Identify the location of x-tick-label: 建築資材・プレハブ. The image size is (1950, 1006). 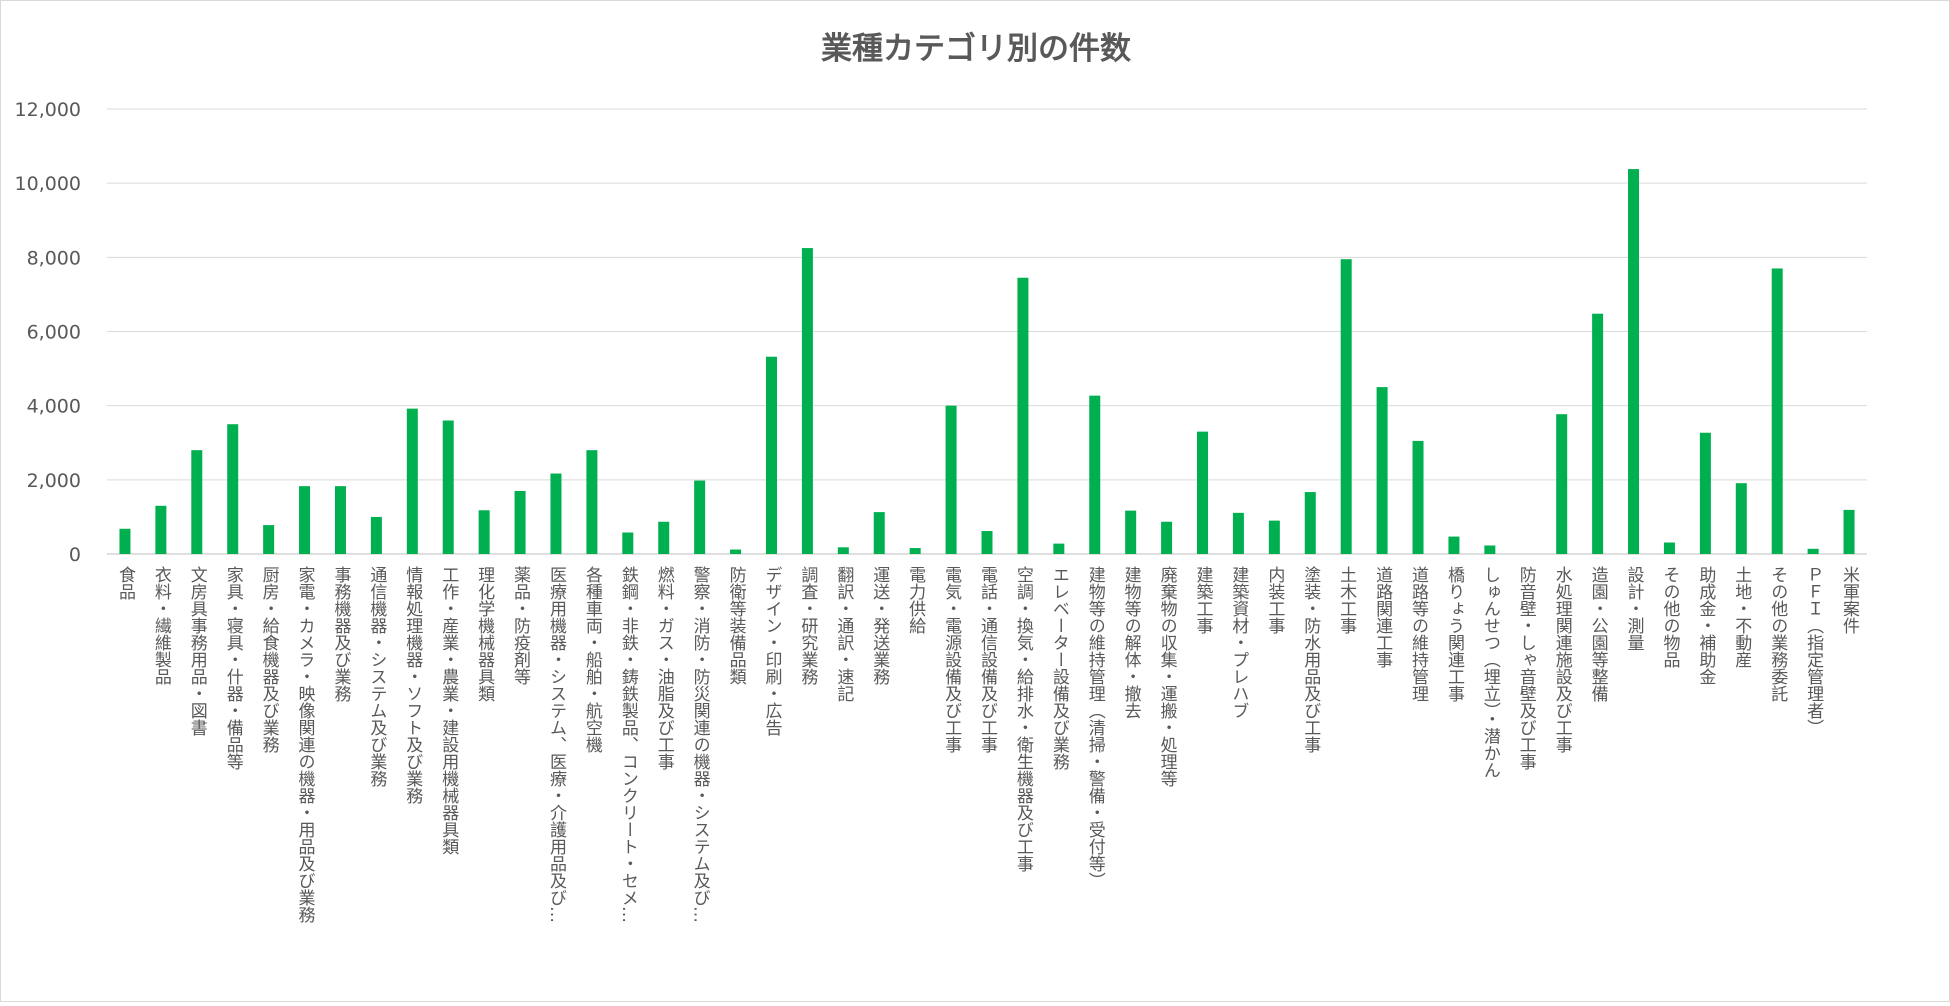
(1238, 642).